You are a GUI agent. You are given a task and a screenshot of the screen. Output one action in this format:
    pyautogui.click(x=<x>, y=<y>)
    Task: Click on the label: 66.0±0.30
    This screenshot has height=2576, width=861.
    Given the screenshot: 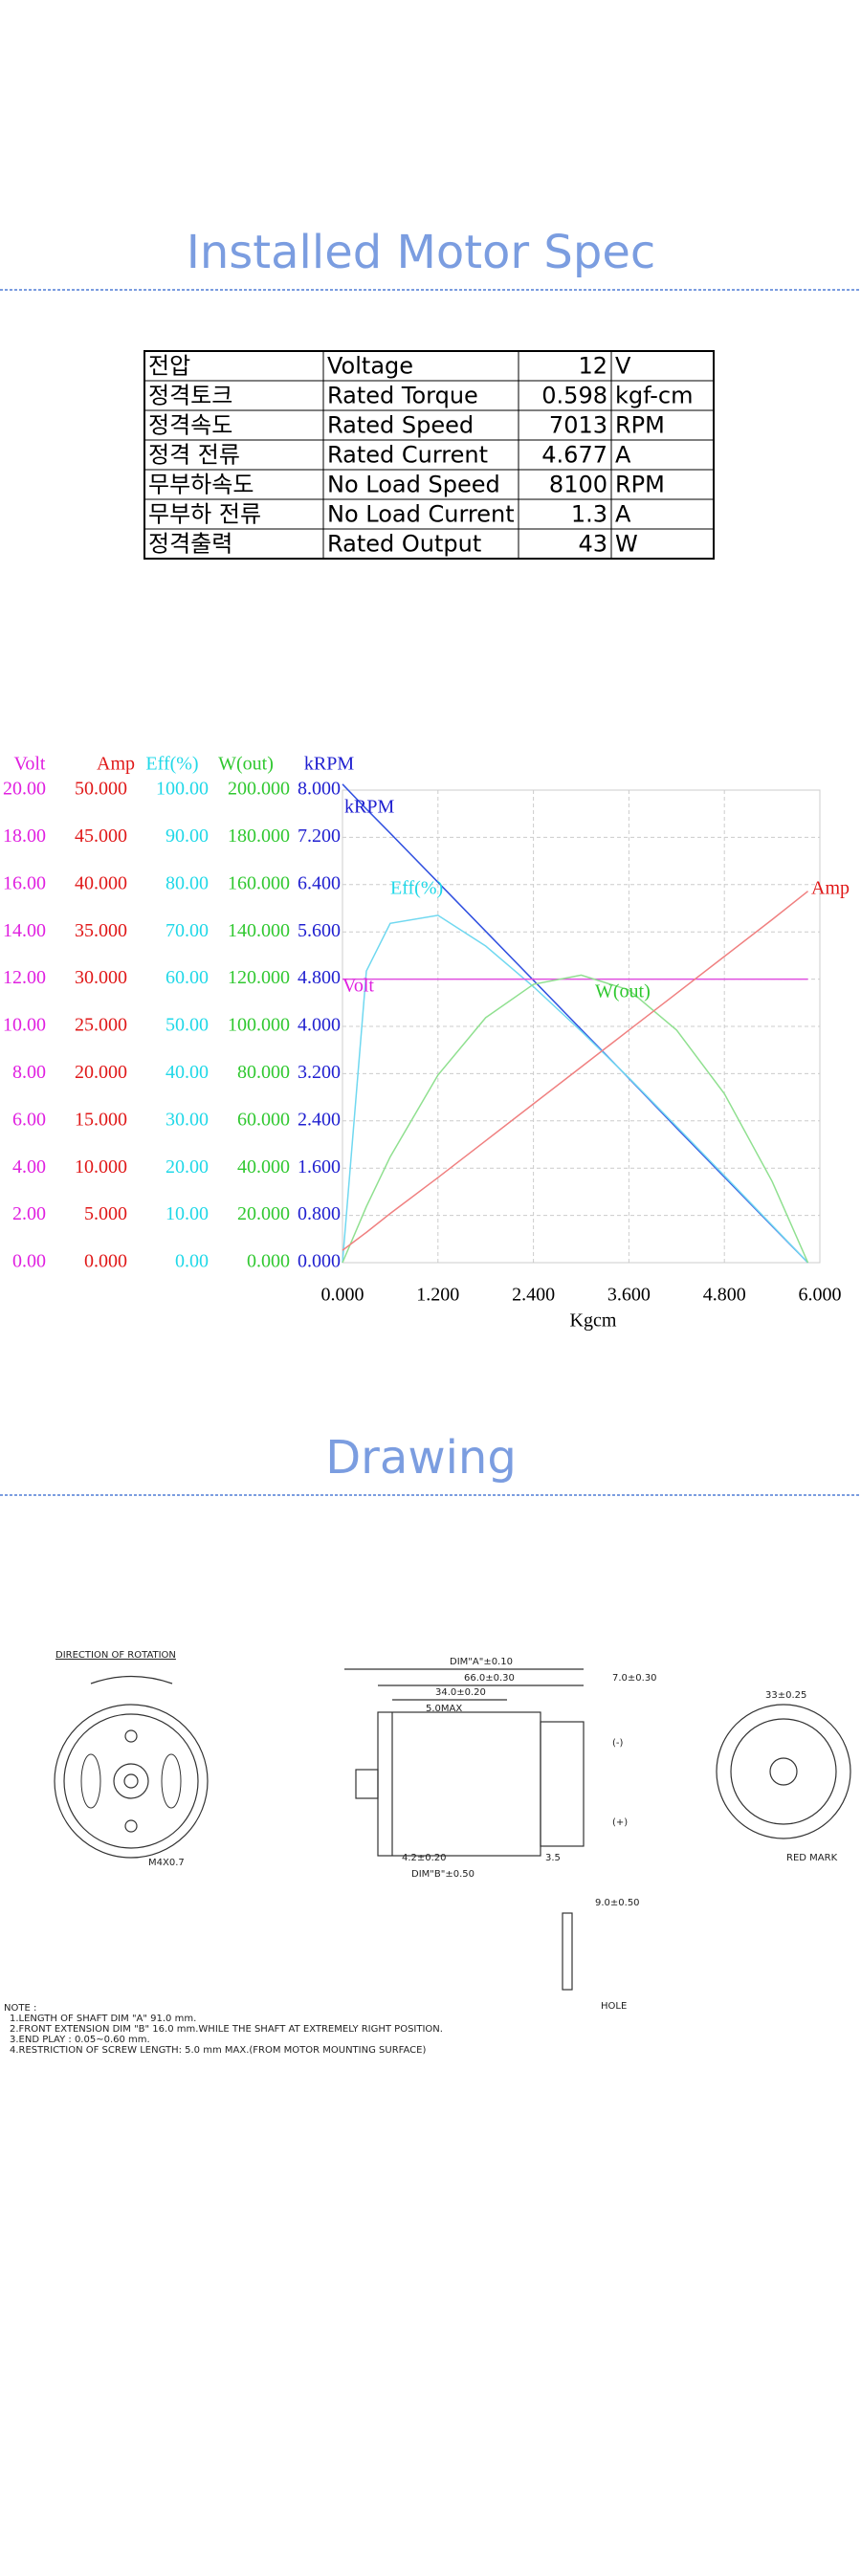 What is the action you would take?
    pyautogui.click(x=489, y=1678)
    